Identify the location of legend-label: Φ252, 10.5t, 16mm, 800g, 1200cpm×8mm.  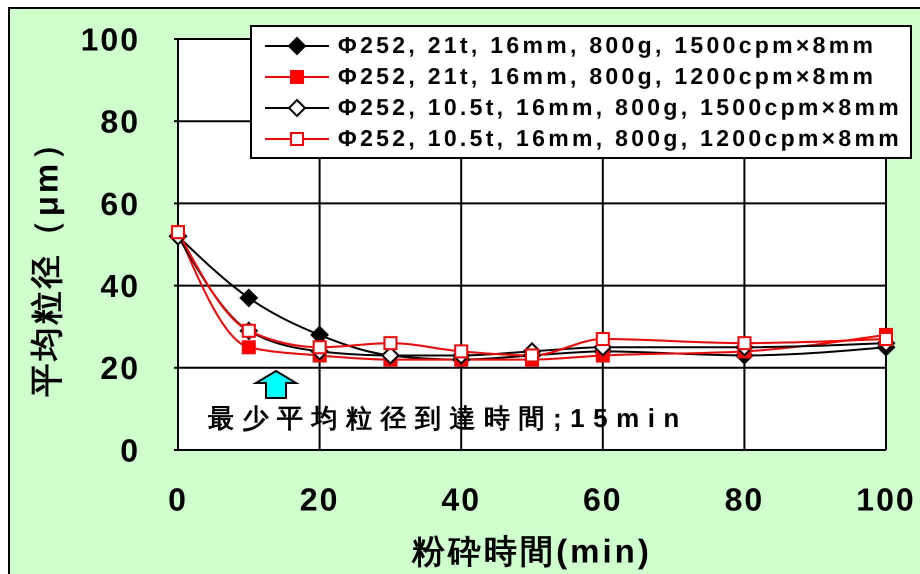
(620, 138).